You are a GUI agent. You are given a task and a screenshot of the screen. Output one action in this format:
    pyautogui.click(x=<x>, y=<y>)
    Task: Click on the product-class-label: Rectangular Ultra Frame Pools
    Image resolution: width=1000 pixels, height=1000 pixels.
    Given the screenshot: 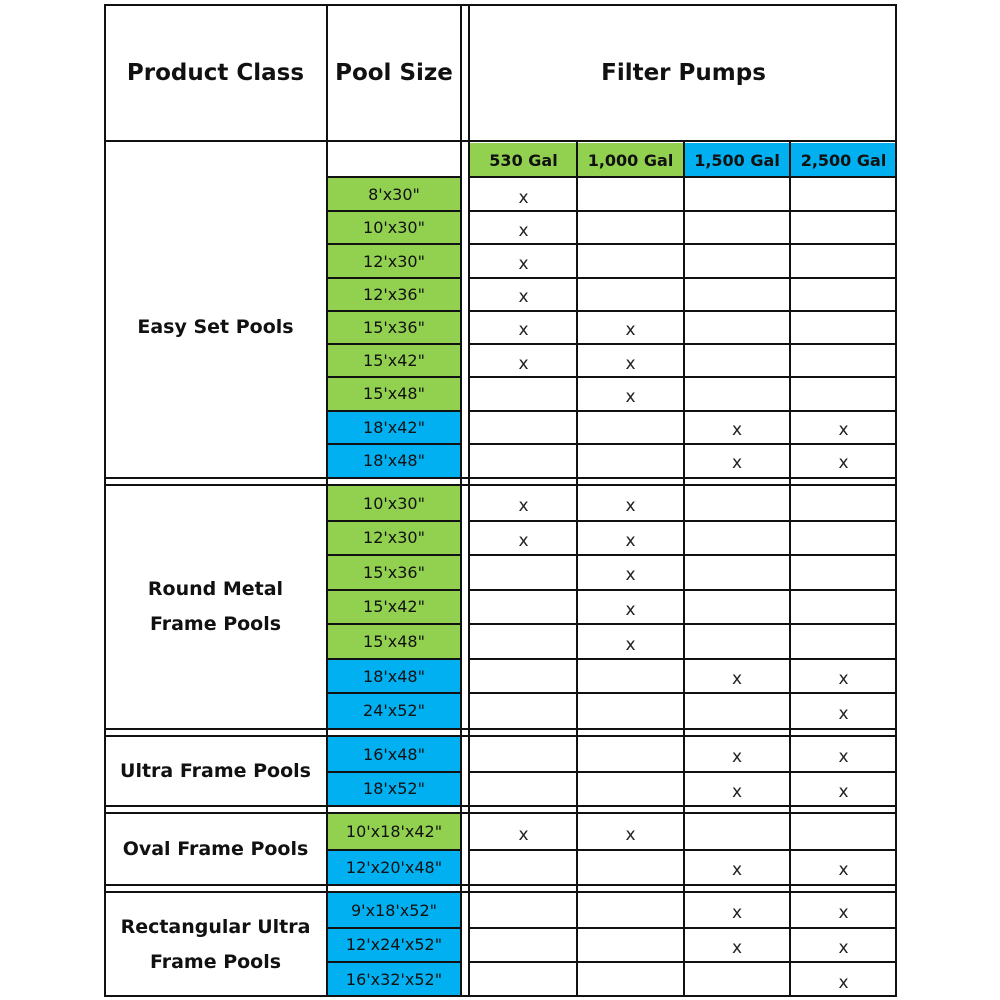 What is the action you would take?
    pyautogui.click(x=215, y=944)
    